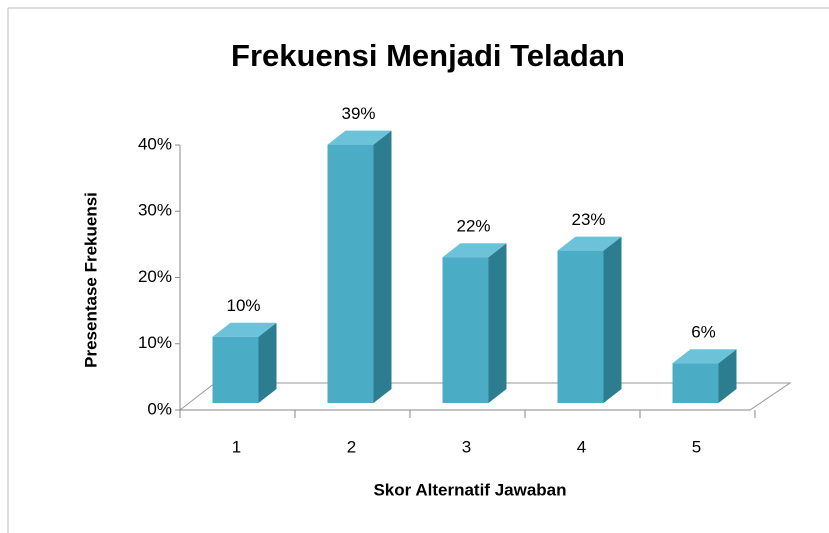 Image resolution: width=829 pixels, height=533 pixels. Describe the element at coordinates (155, 342) in the screenshot. I see `y-tick-label: 10%` at that location.